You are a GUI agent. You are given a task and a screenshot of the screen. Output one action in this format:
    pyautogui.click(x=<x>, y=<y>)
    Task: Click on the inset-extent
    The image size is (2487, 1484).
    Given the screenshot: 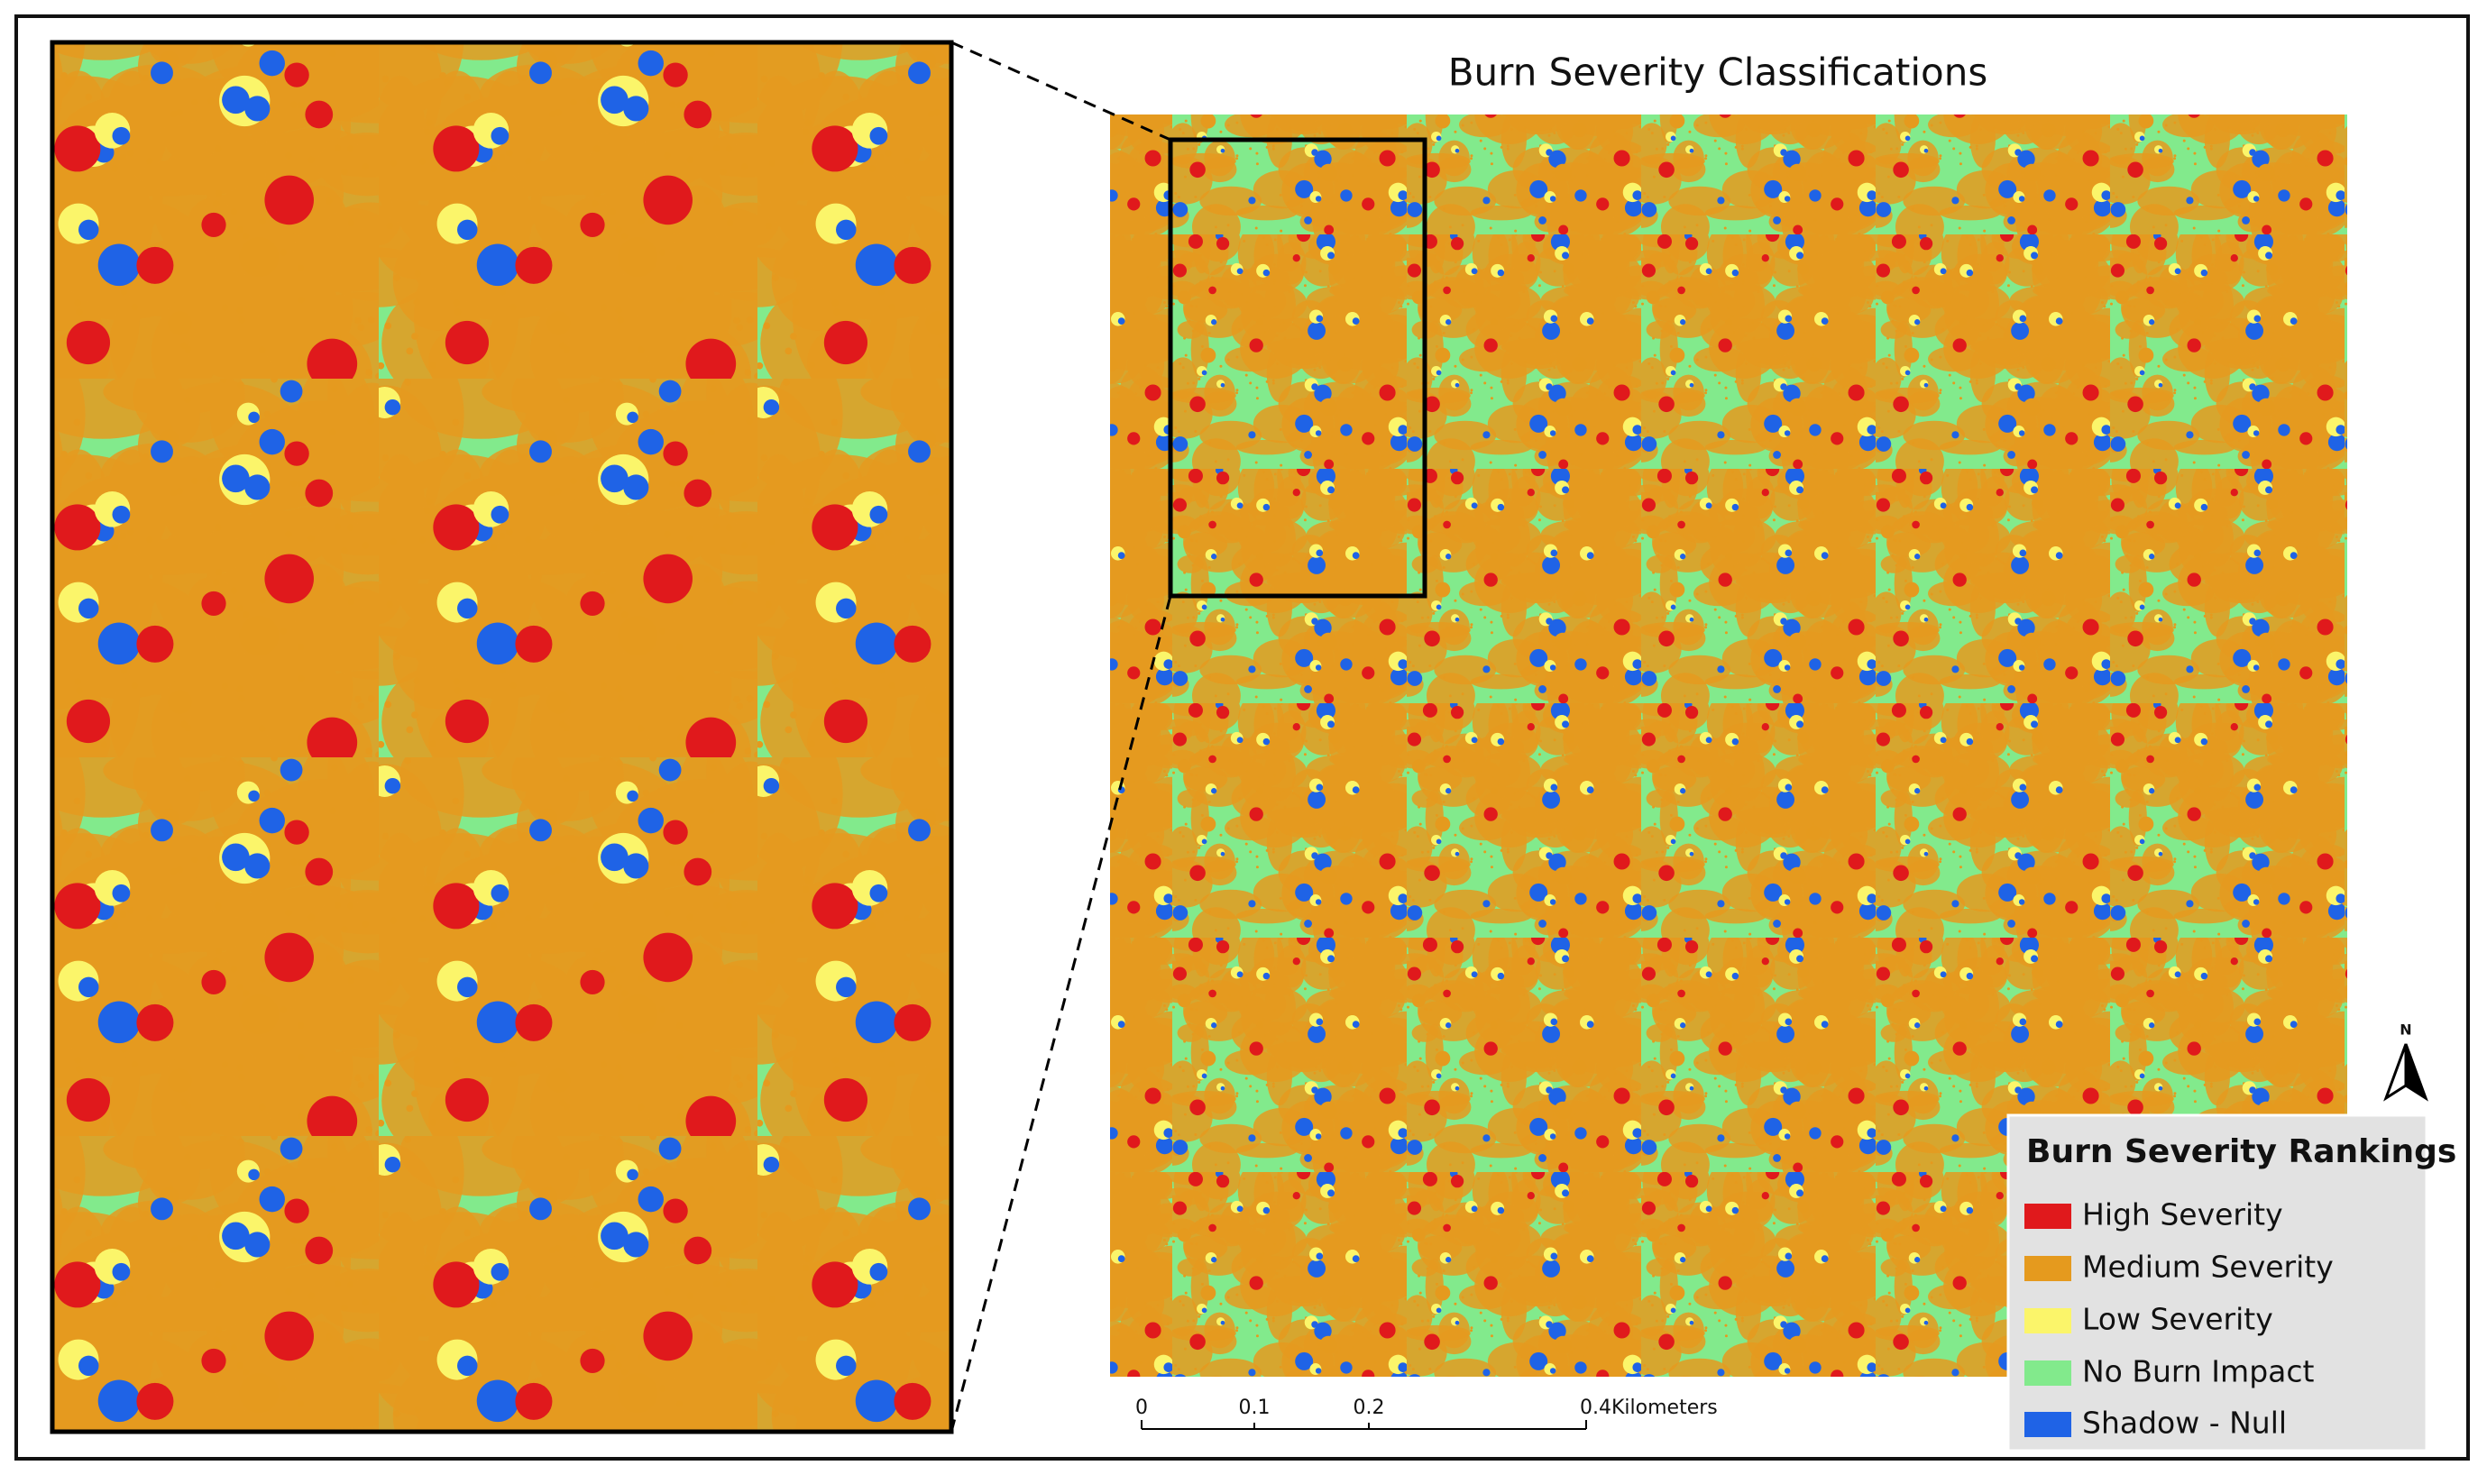 What is the action you would take?
    pyautogui.click(x=1298, y=368)
    